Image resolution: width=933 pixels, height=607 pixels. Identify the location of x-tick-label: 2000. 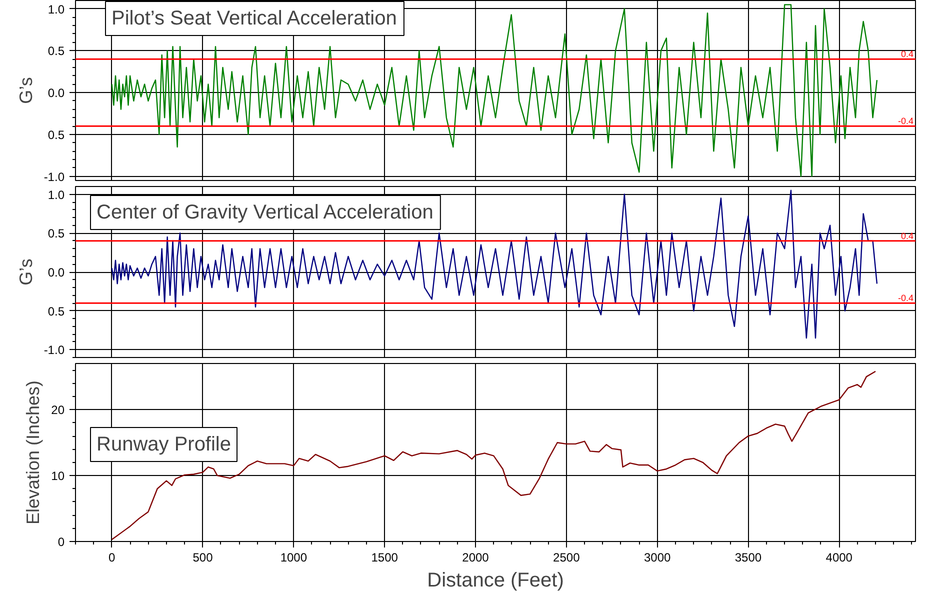
(476, 557).